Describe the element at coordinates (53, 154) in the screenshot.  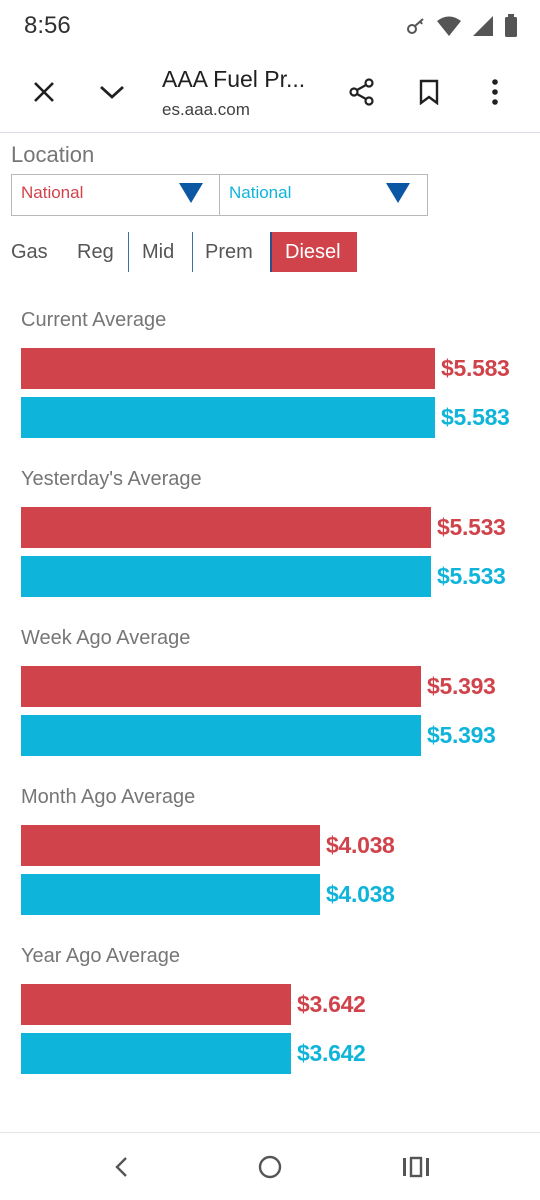
I see `location-label: Location` at that location.